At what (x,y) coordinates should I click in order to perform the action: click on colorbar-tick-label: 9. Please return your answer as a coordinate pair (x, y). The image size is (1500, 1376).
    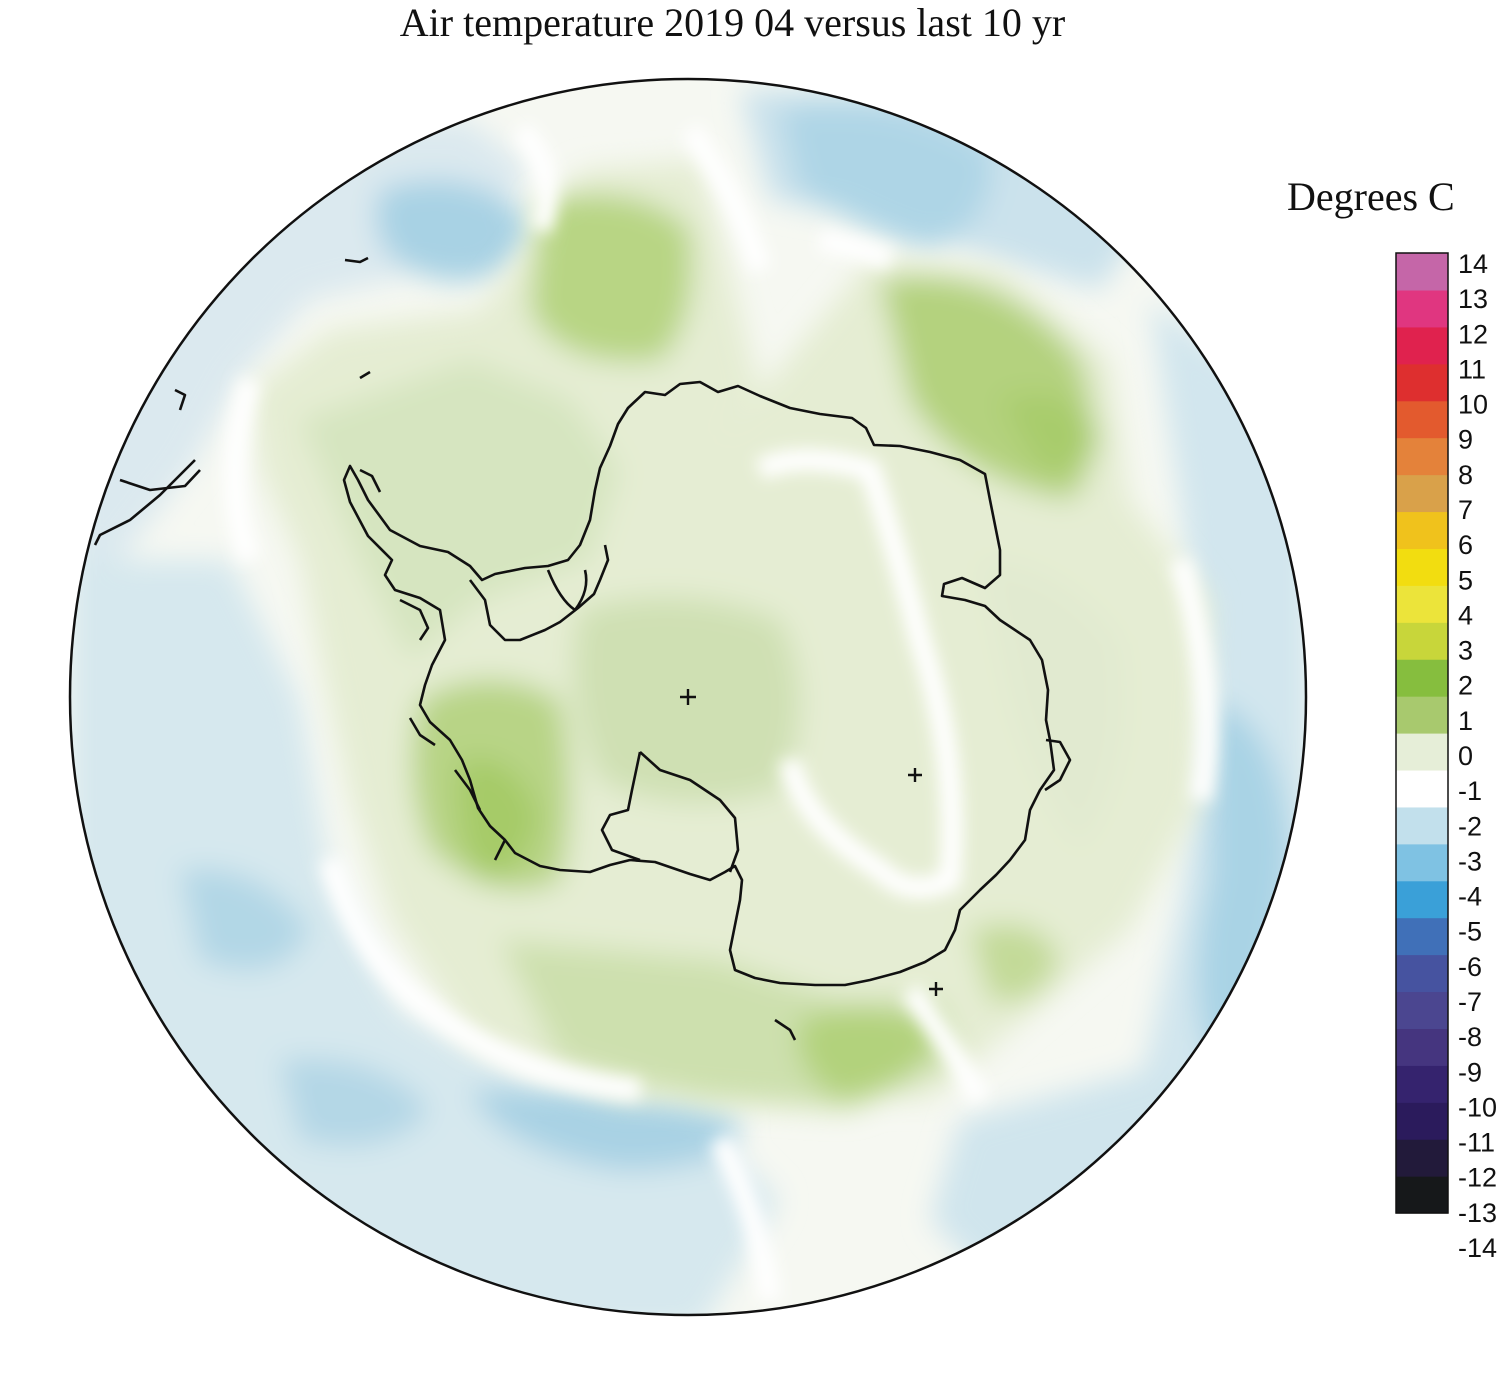
    Looking at the image, I should click on (1465, 440).